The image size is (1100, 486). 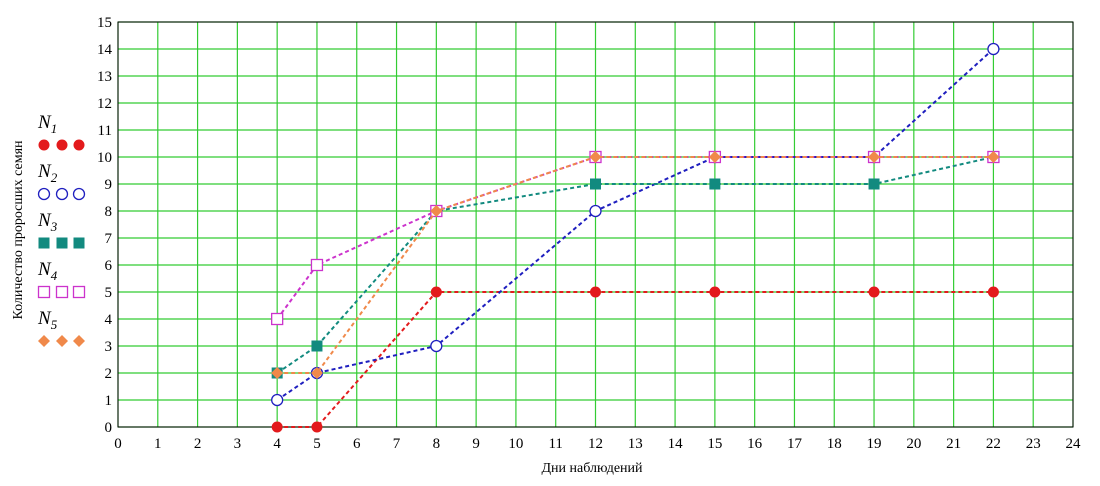 I want to click on x-tick-label: 17, so click(x=795, y=444).